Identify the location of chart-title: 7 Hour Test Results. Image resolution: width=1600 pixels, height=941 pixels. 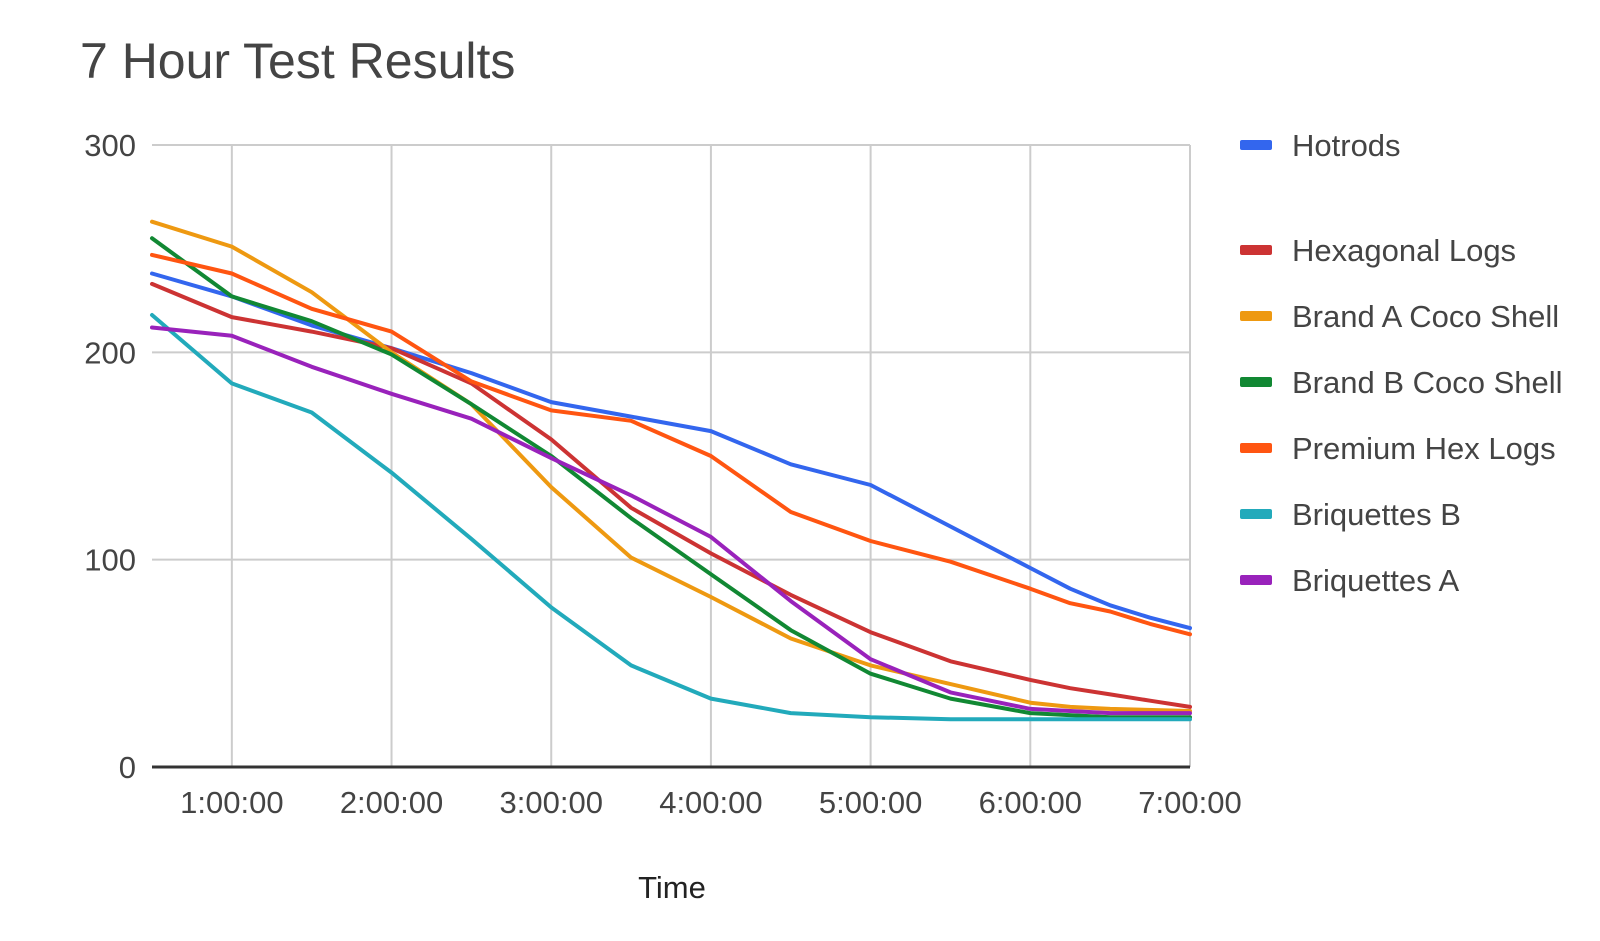
(297, 61).